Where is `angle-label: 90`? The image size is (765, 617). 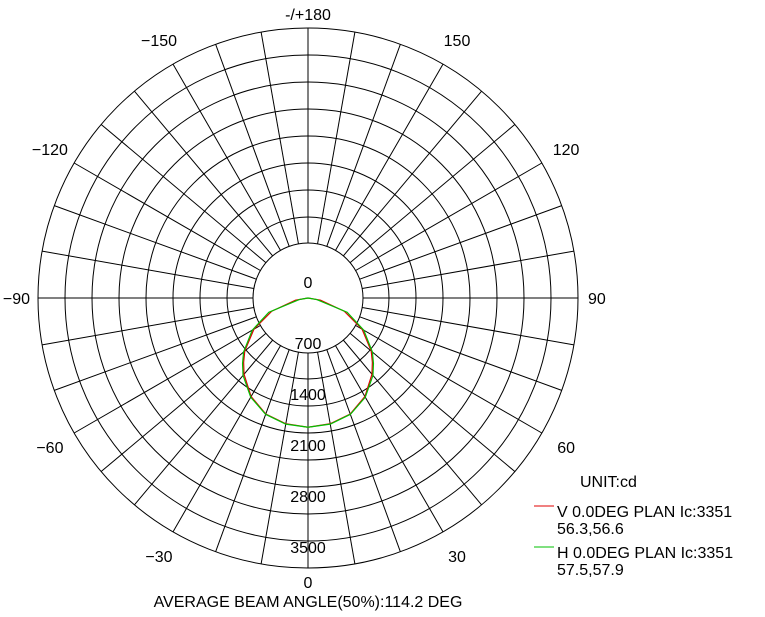
angle-label: 90 is located at coordinates (597, 299).